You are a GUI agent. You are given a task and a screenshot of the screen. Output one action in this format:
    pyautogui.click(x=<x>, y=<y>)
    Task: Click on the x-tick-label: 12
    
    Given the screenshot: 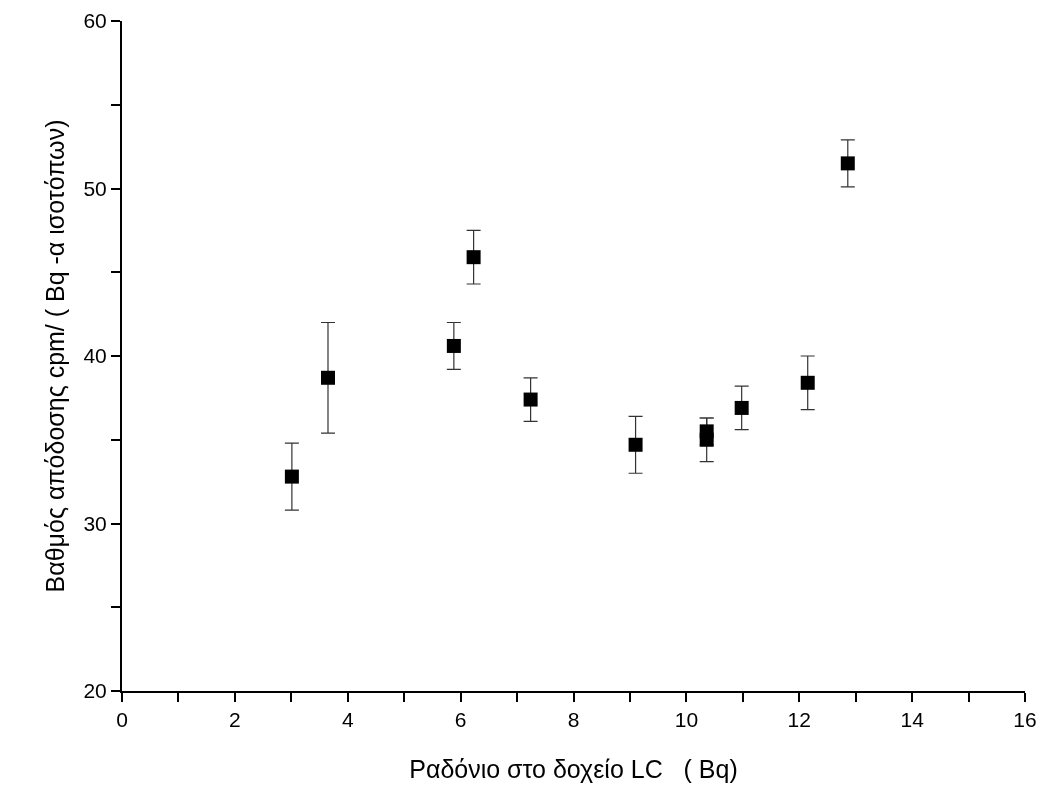 What is the action you would take?
    pyautogui.click(x=799, y=720)
    